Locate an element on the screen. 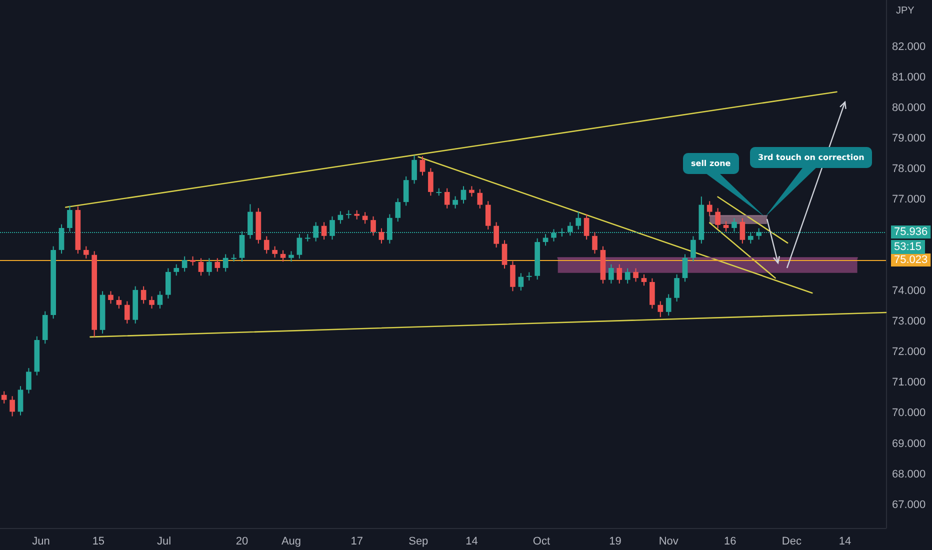 Image resolution: width=932 pixels, height=550 pixels. y-tick-label: 77.000 is located at coordinates (909, 200).